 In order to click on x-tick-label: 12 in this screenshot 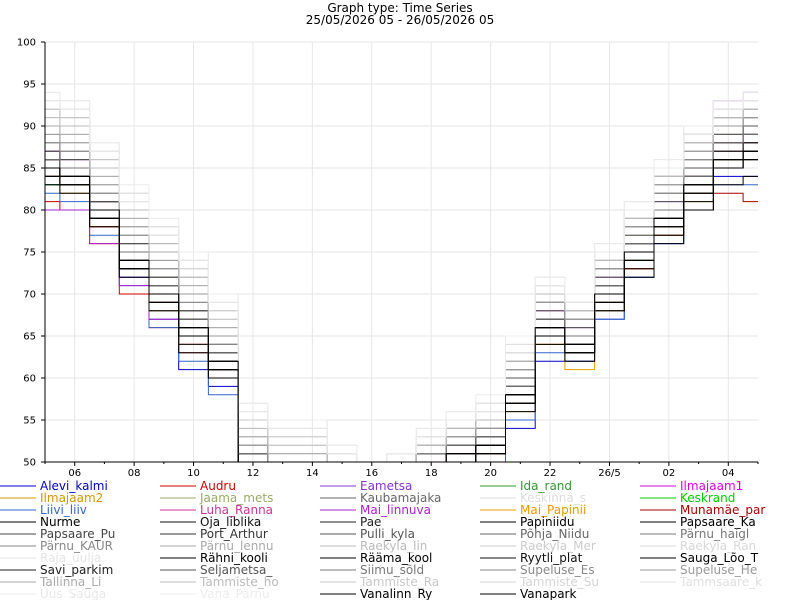, I will do `click(253, 473)`.